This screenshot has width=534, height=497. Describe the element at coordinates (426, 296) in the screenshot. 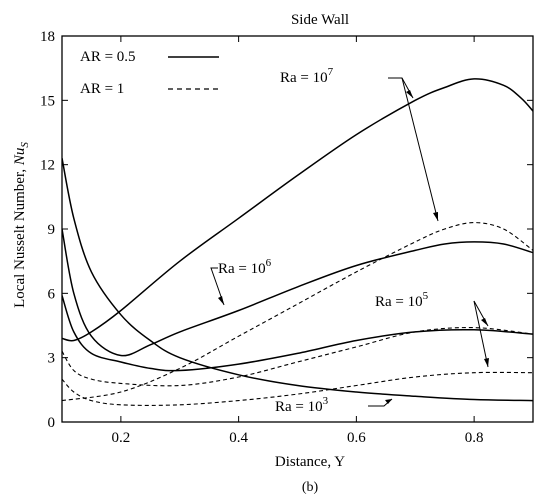

I see `annotation-ra-1e5-exp: 5` at that location.